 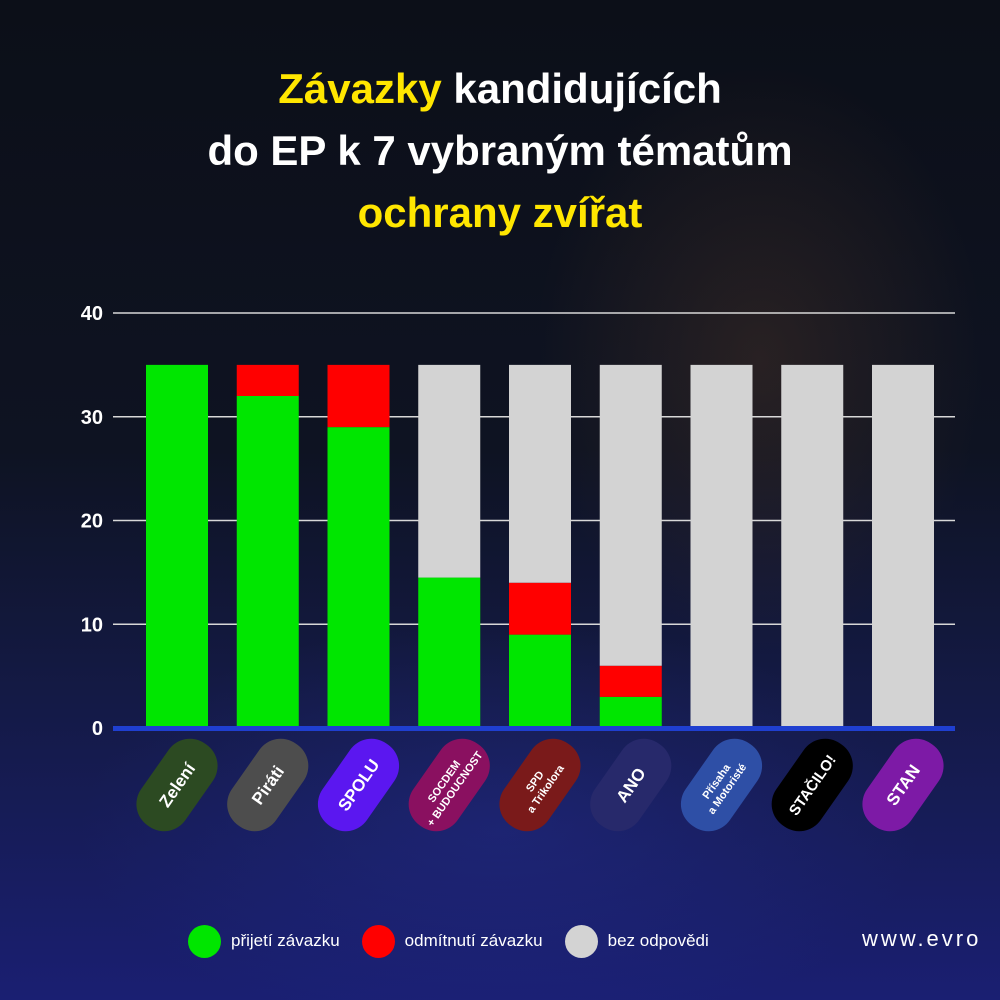 What do you see at coordinates (922, 938) in the screenshot?
I see `footer-url: www.evro` at bounding box center [922, 938].